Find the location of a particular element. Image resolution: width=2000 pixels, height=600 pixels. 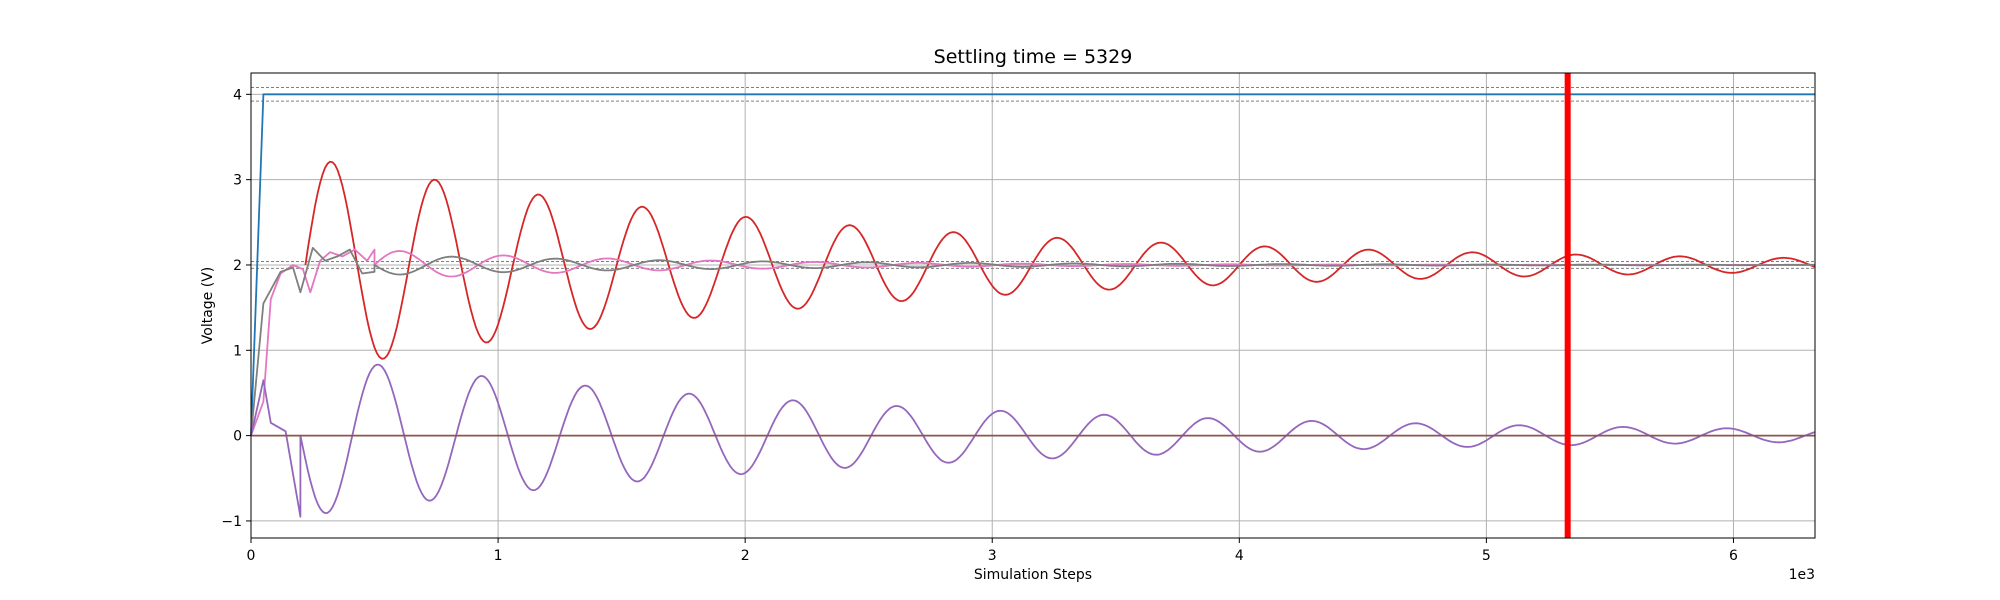

x-tick-label: 5 is located at coordinates (1486, 556).